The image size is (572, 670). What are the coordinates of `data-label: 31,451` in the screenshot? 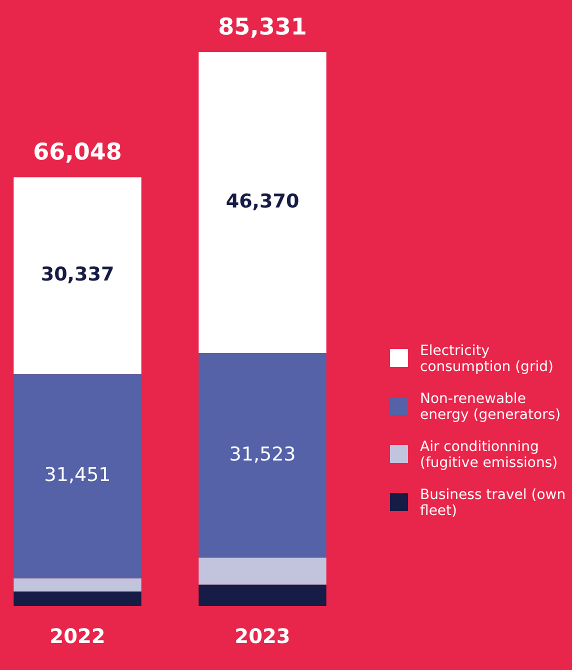 It's located at (77, 475).